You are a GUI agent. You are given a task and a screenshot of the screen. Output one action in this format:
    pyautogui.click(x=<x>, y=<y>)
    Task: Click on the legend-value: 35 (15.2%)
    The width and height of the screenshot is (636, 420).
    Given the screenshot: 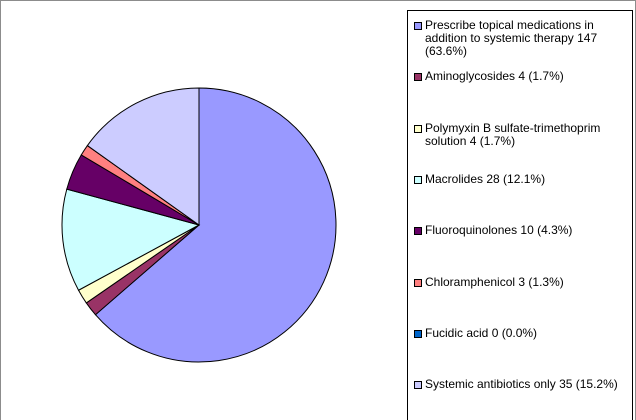 What is the action you would take?
    pyautogui.click(x=588, y=384)
    